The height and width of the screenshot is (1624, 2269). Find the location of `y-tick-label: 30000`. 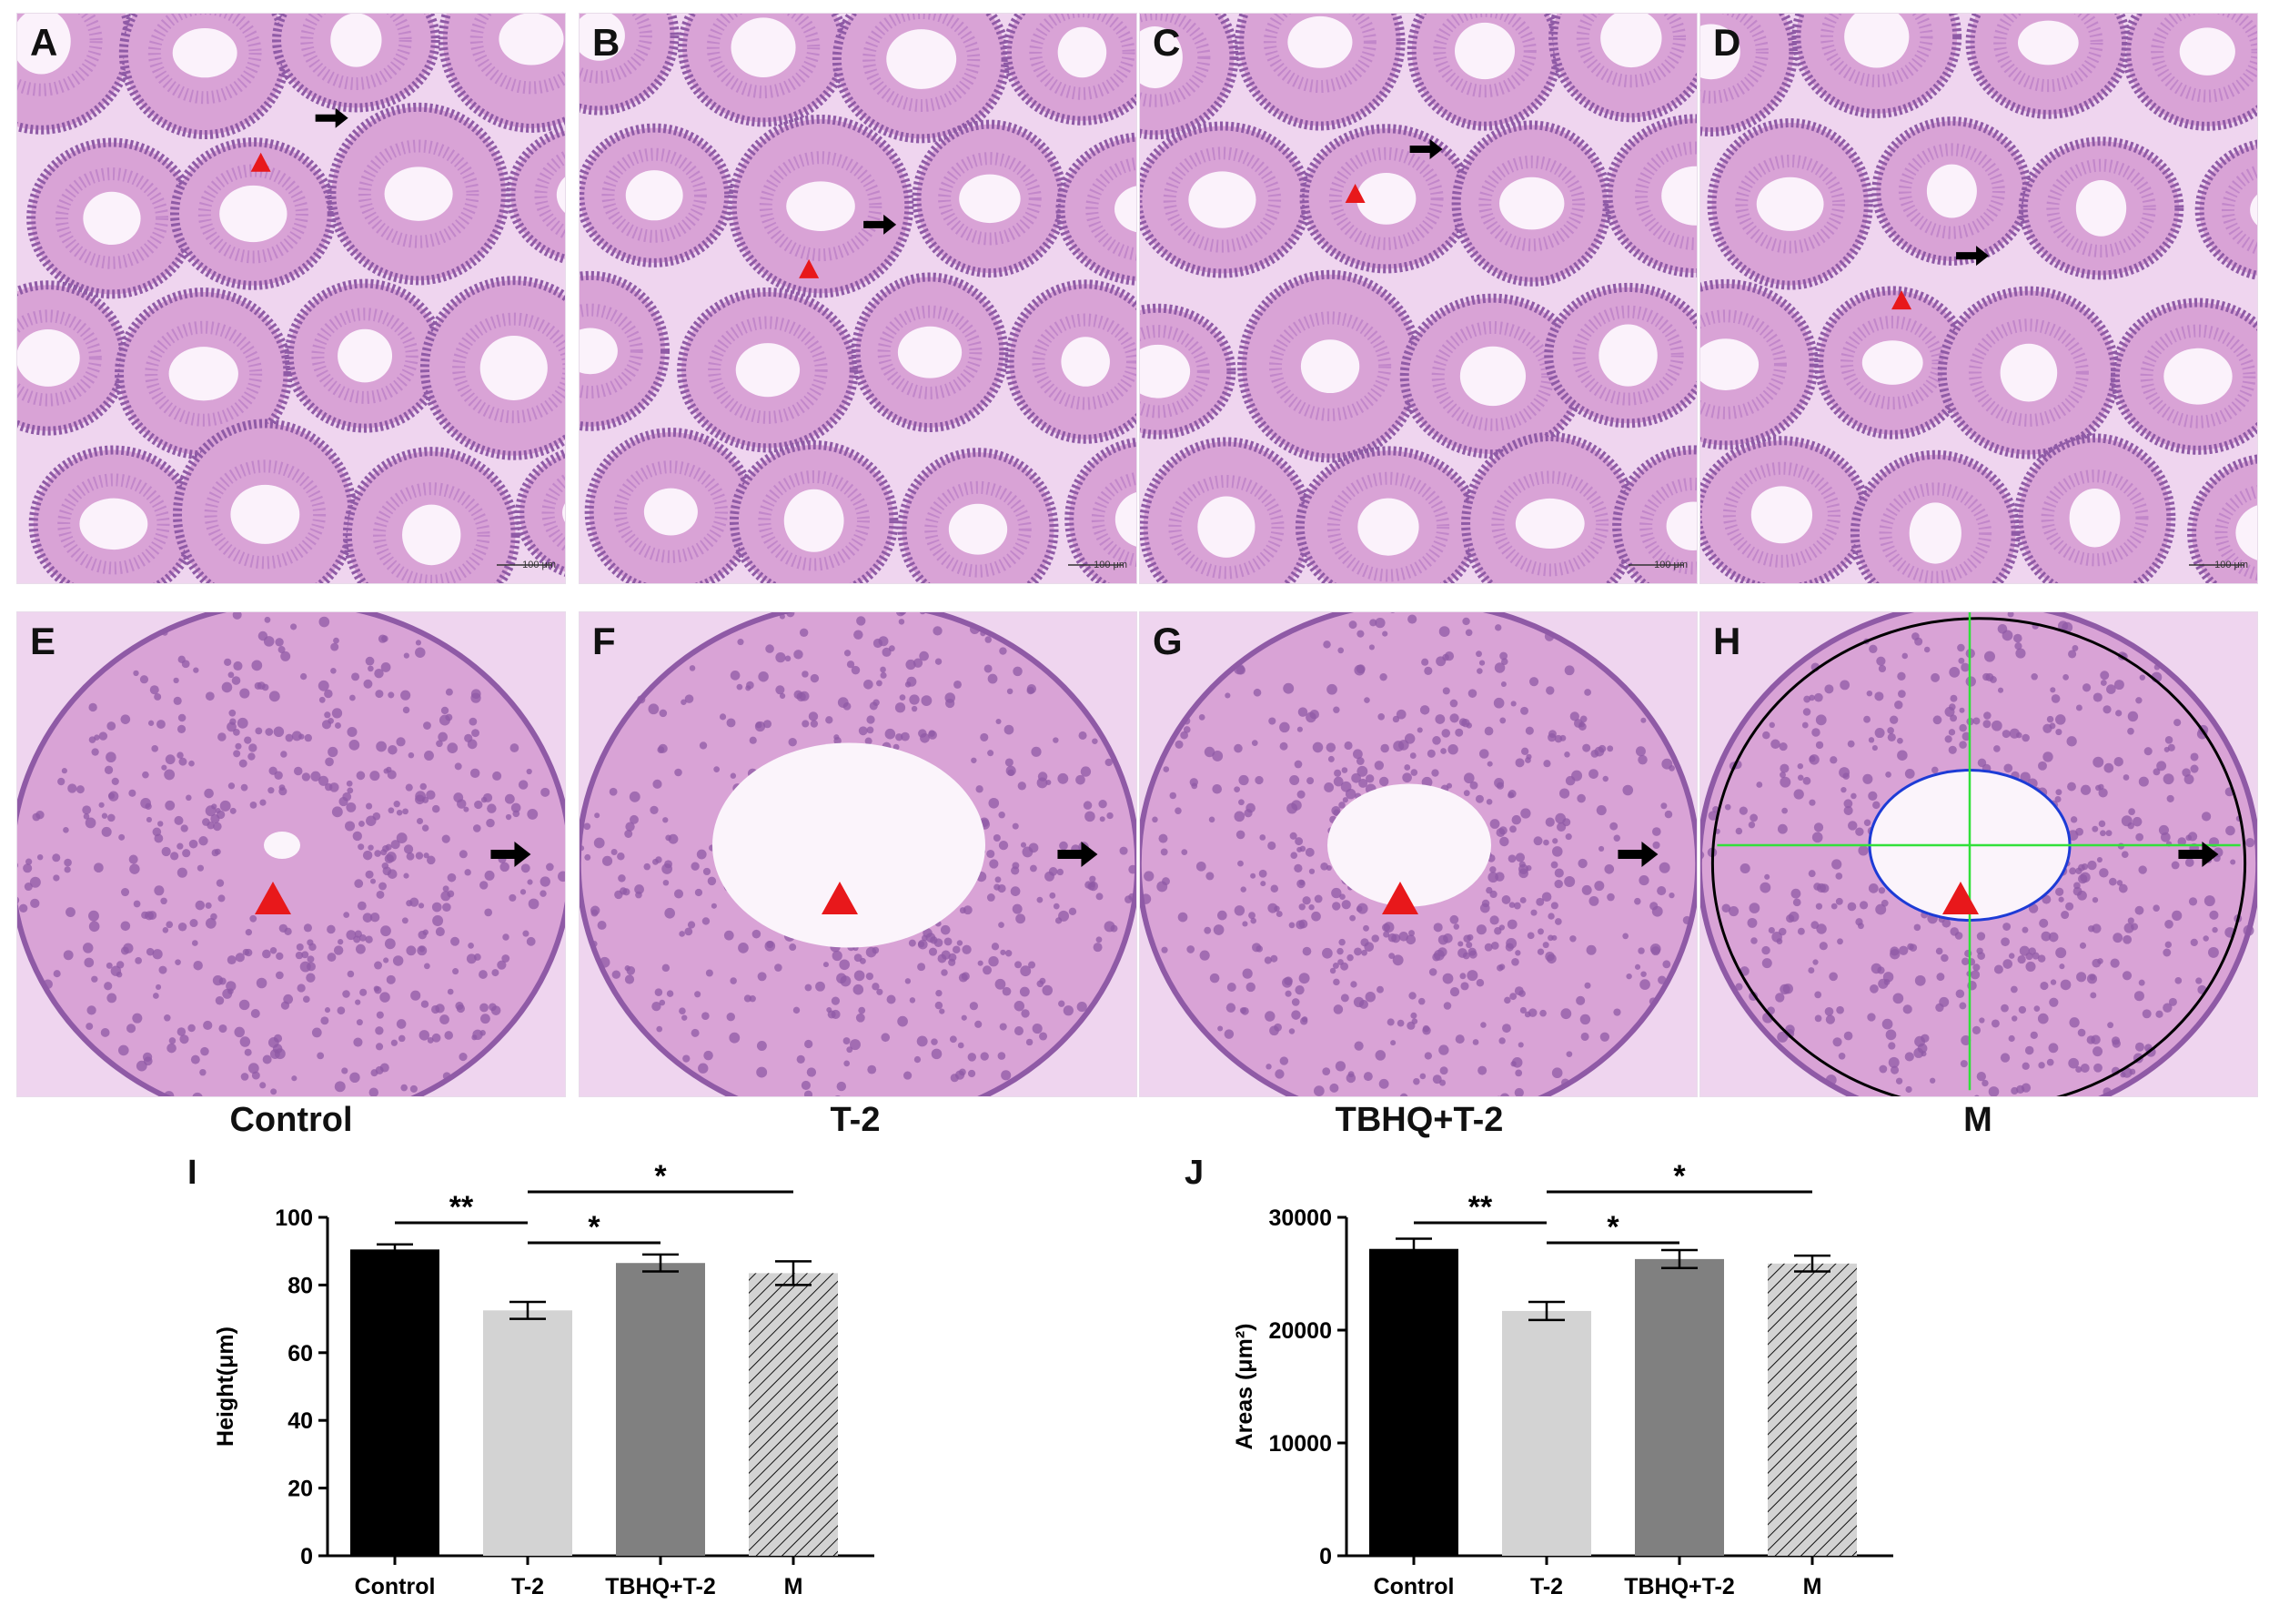

y-tick-label: 30000 is located at coordinates (1300, 1218).